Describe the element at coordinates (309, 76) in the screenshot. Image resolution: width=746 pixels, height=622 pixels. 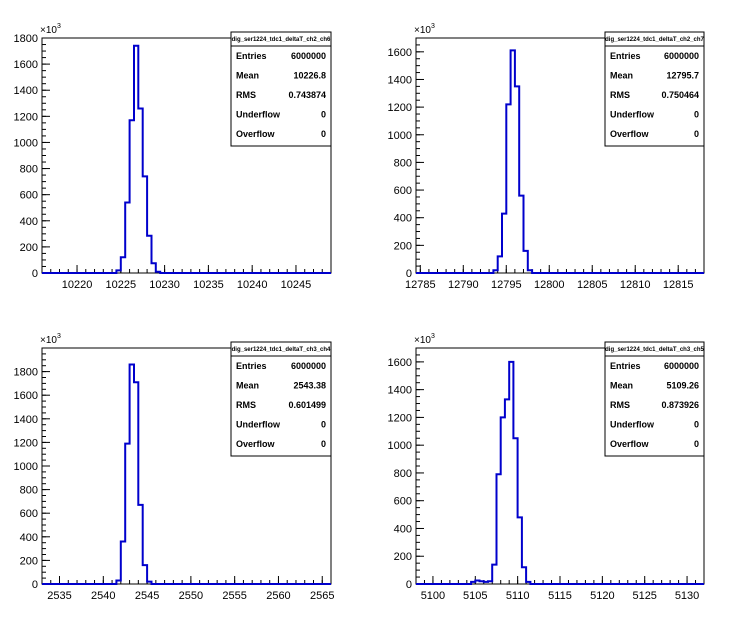
I see `stats-value: 10226.8` at that location.